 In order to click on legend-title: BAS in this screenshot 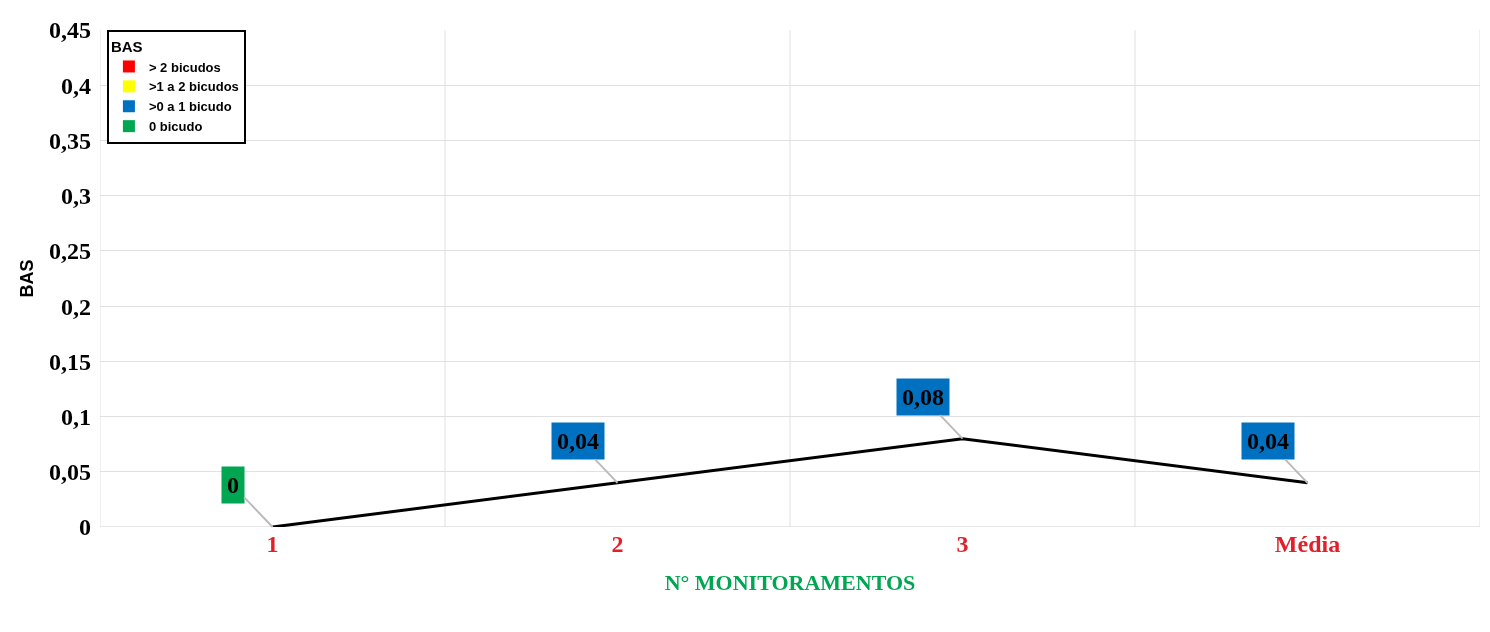, I will do `click(126, 46)`.